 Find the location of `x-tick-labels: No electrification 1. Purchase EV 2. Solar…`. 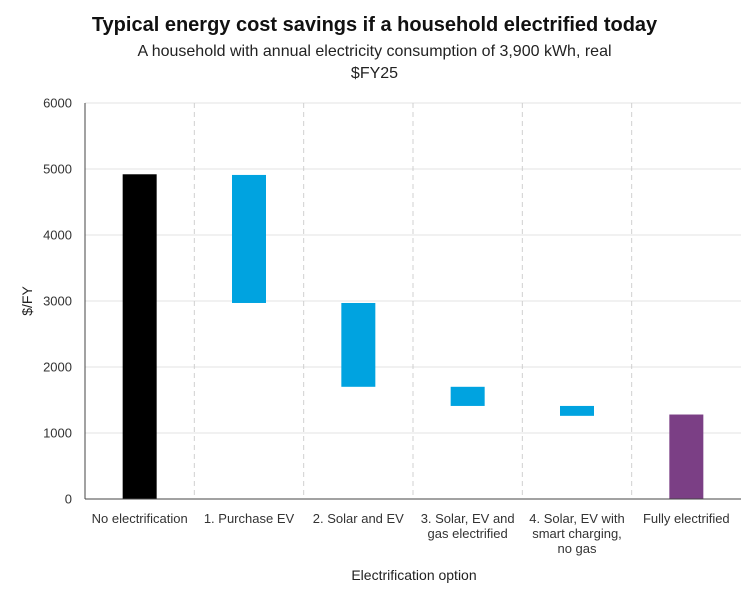

x-tick-labels: No electrification 1. Purchase EV 2. Solar… is located at coordinates (411, 533).